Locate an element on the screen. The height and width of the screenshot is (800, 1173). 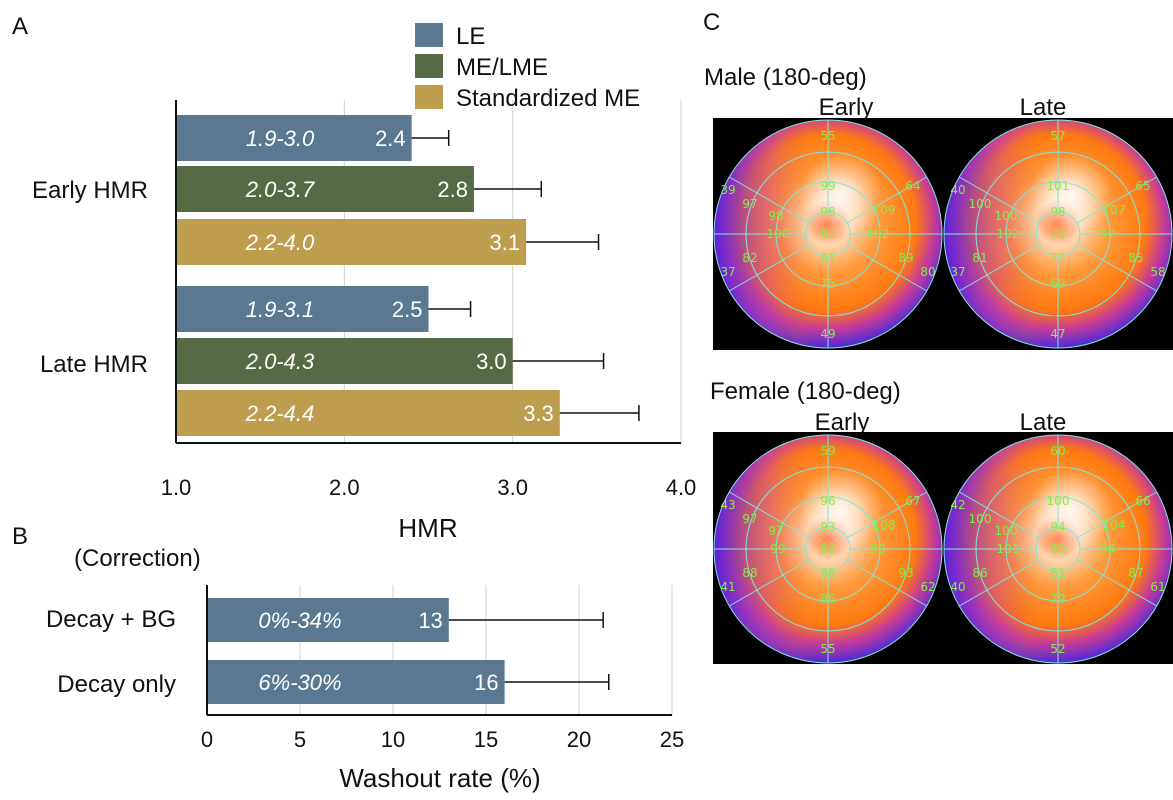
panel-a-late-standardized-me-bar is located at coordinates (368, 413).